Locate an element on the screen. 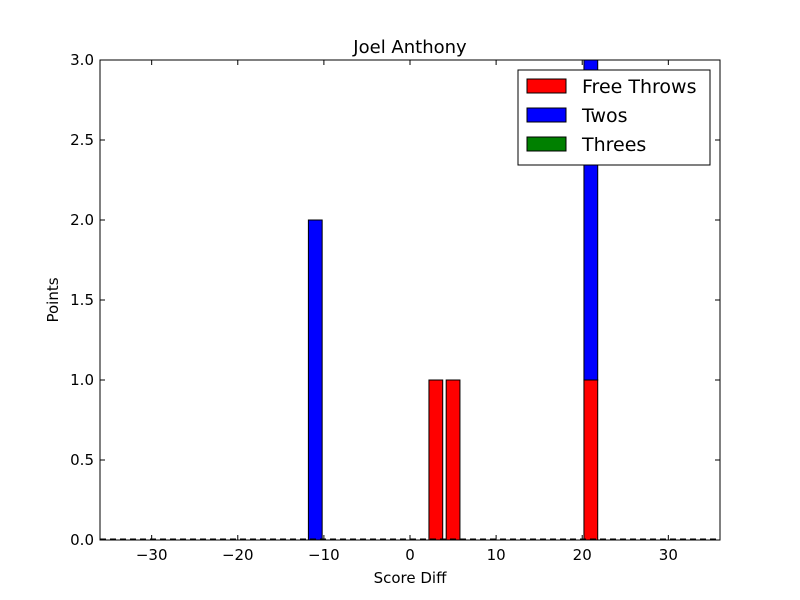 The width and height of the screenshot is (800, 600). x-tick-label: −30 is located at coordinates (152, 555).